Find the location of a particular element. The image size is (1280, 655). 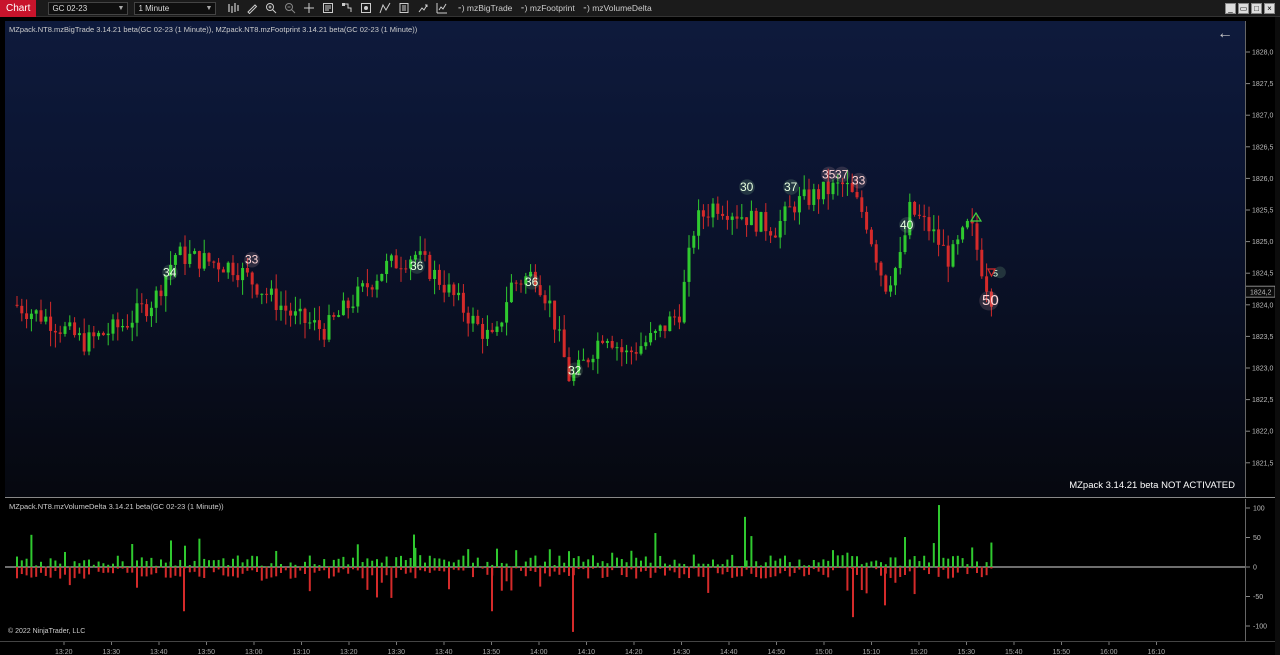

instruments-icon is located at coordinates (423, 8).